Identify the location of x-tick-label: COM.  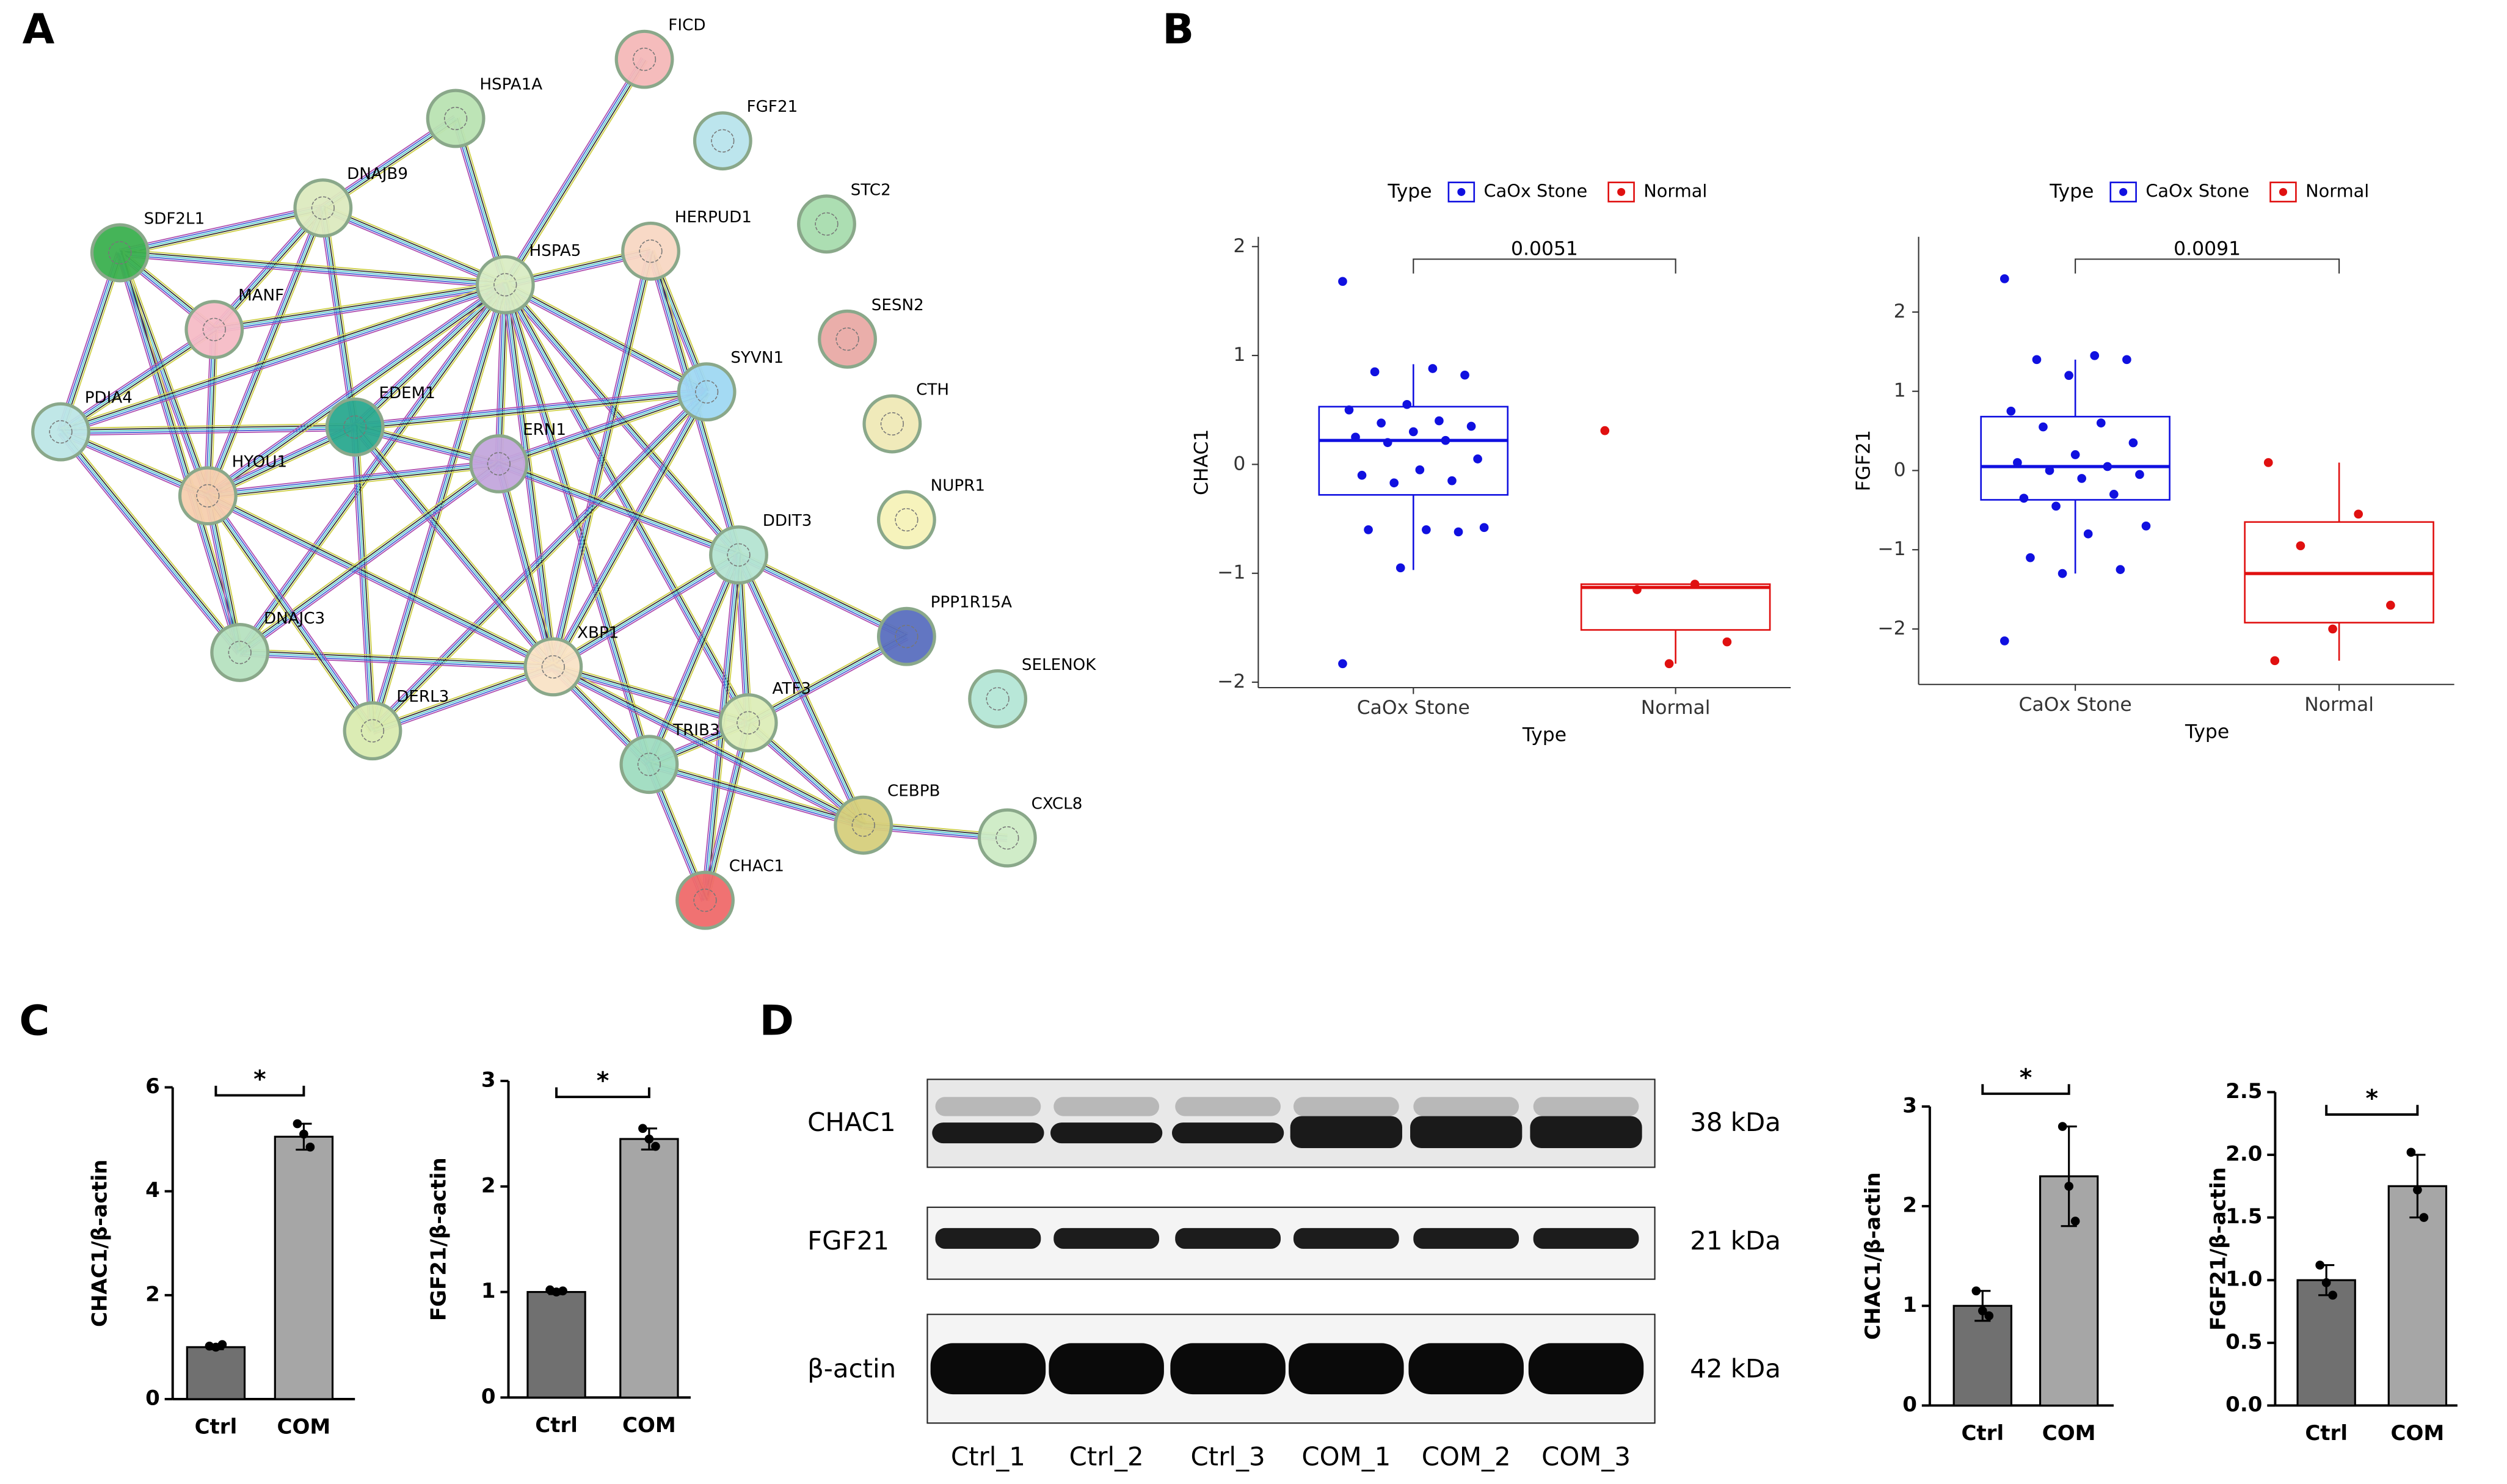
(2418, 1433).